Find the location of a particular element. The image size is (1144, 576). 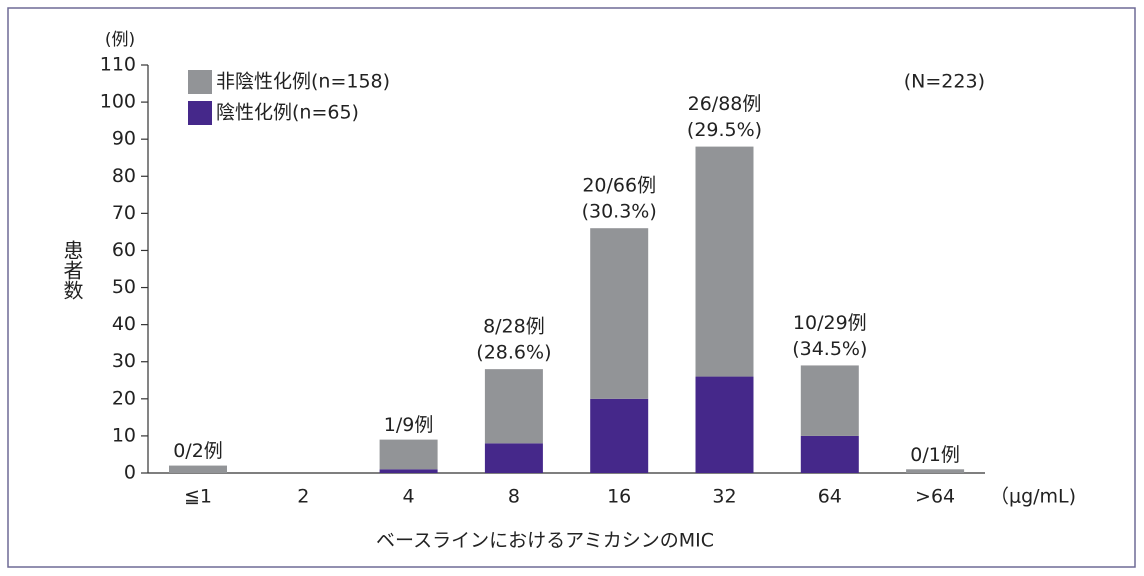

x-axis-label: ベースラインにおけるアミカシンのMIC is located at coordinates (545, 541).